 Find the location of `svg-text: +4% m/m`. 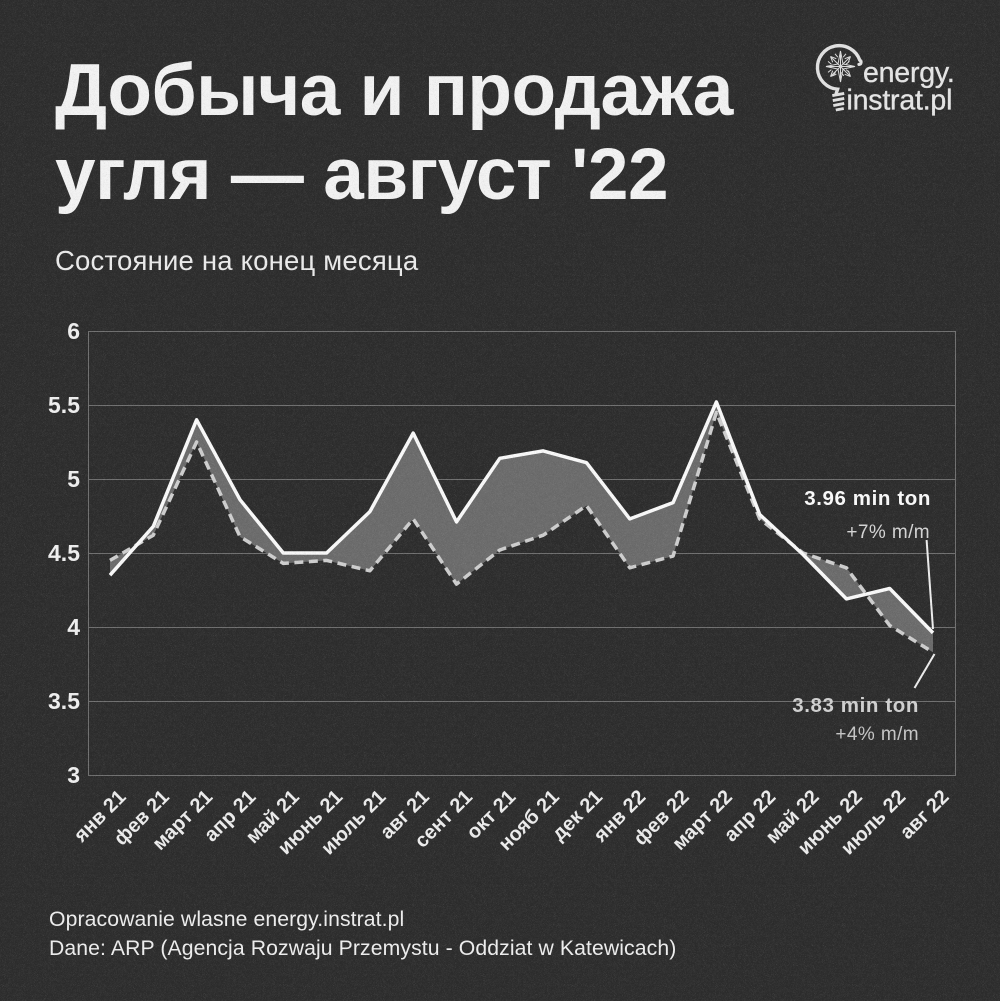

svg-text: +4% m/m is located at coordinates (877, 734).